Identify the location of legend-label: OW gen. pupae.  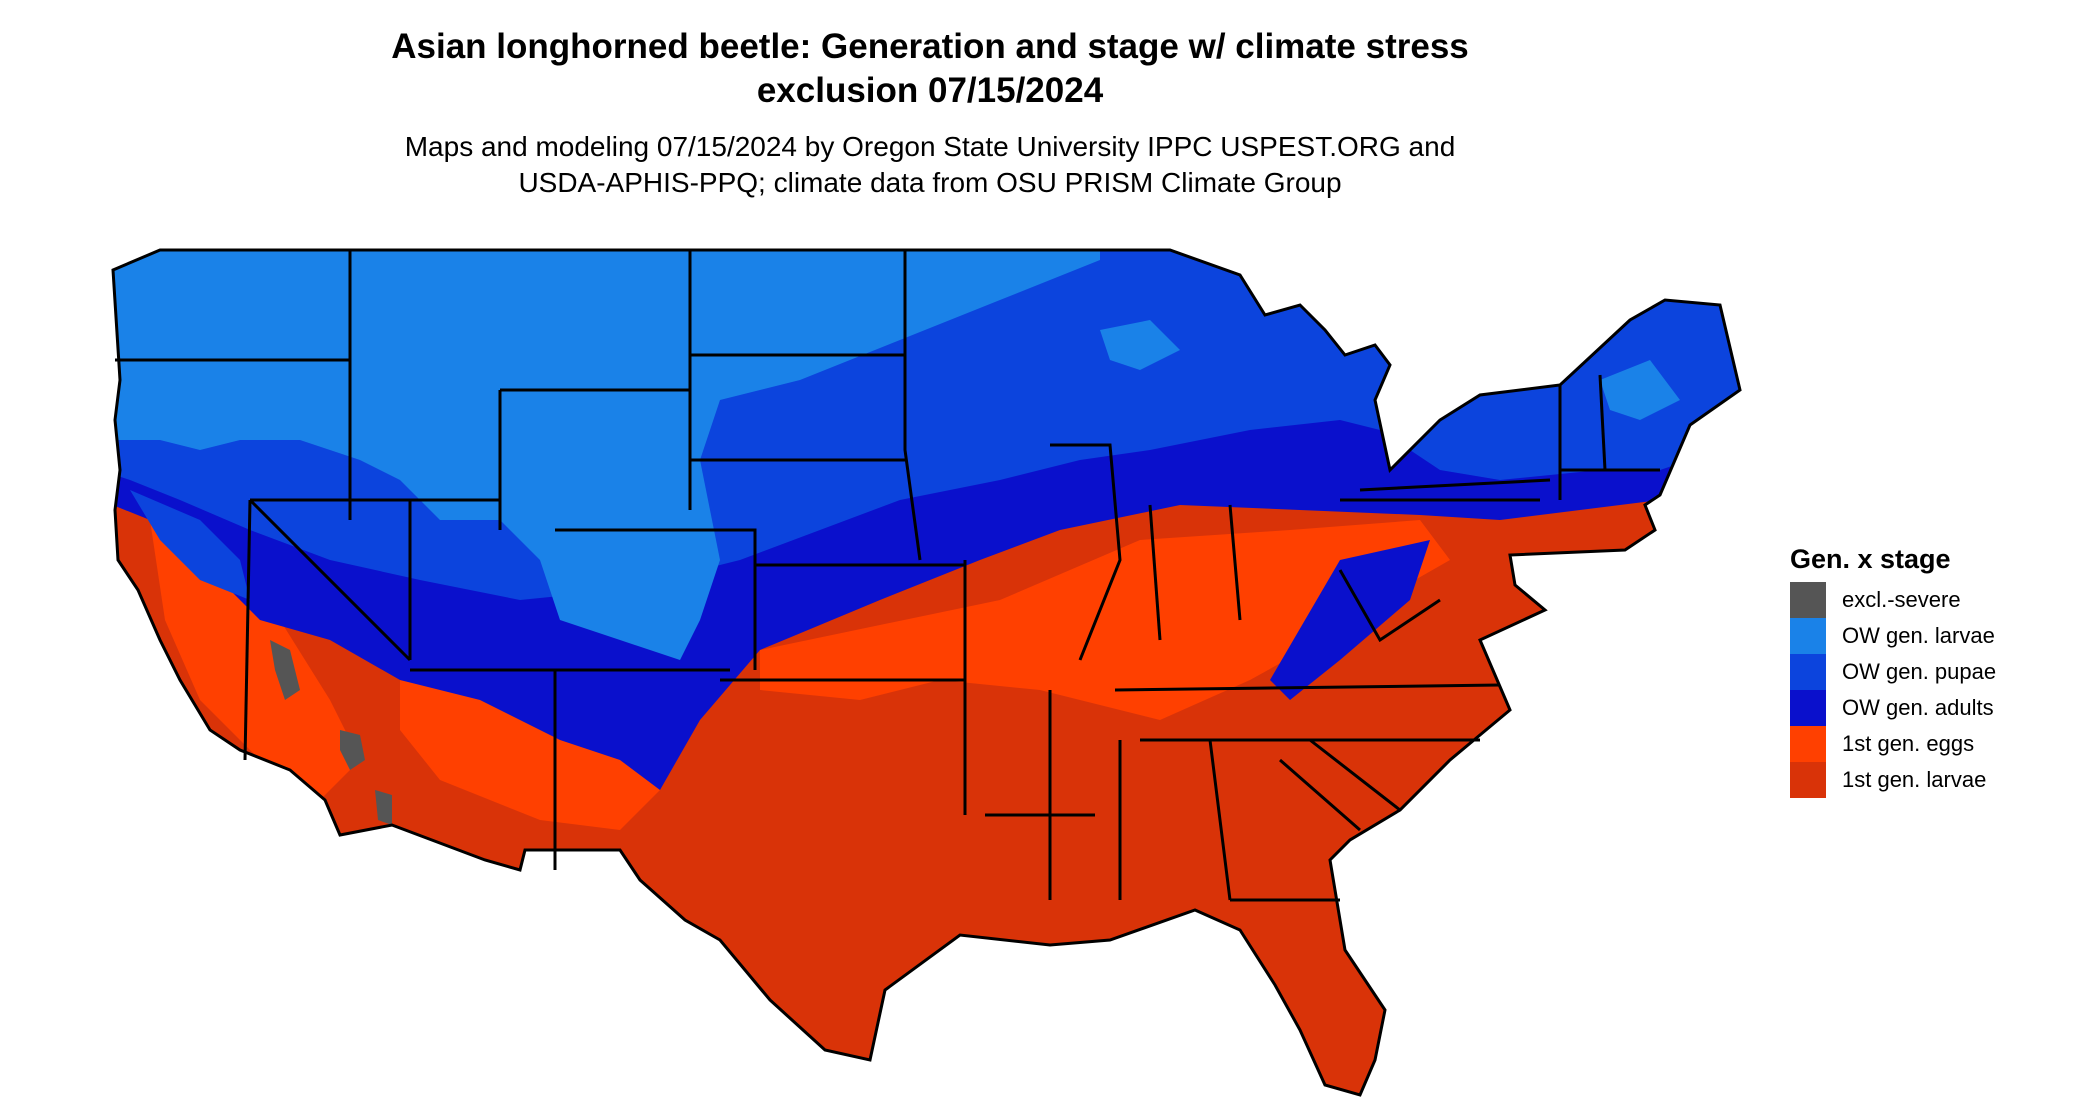
(1919, 671).